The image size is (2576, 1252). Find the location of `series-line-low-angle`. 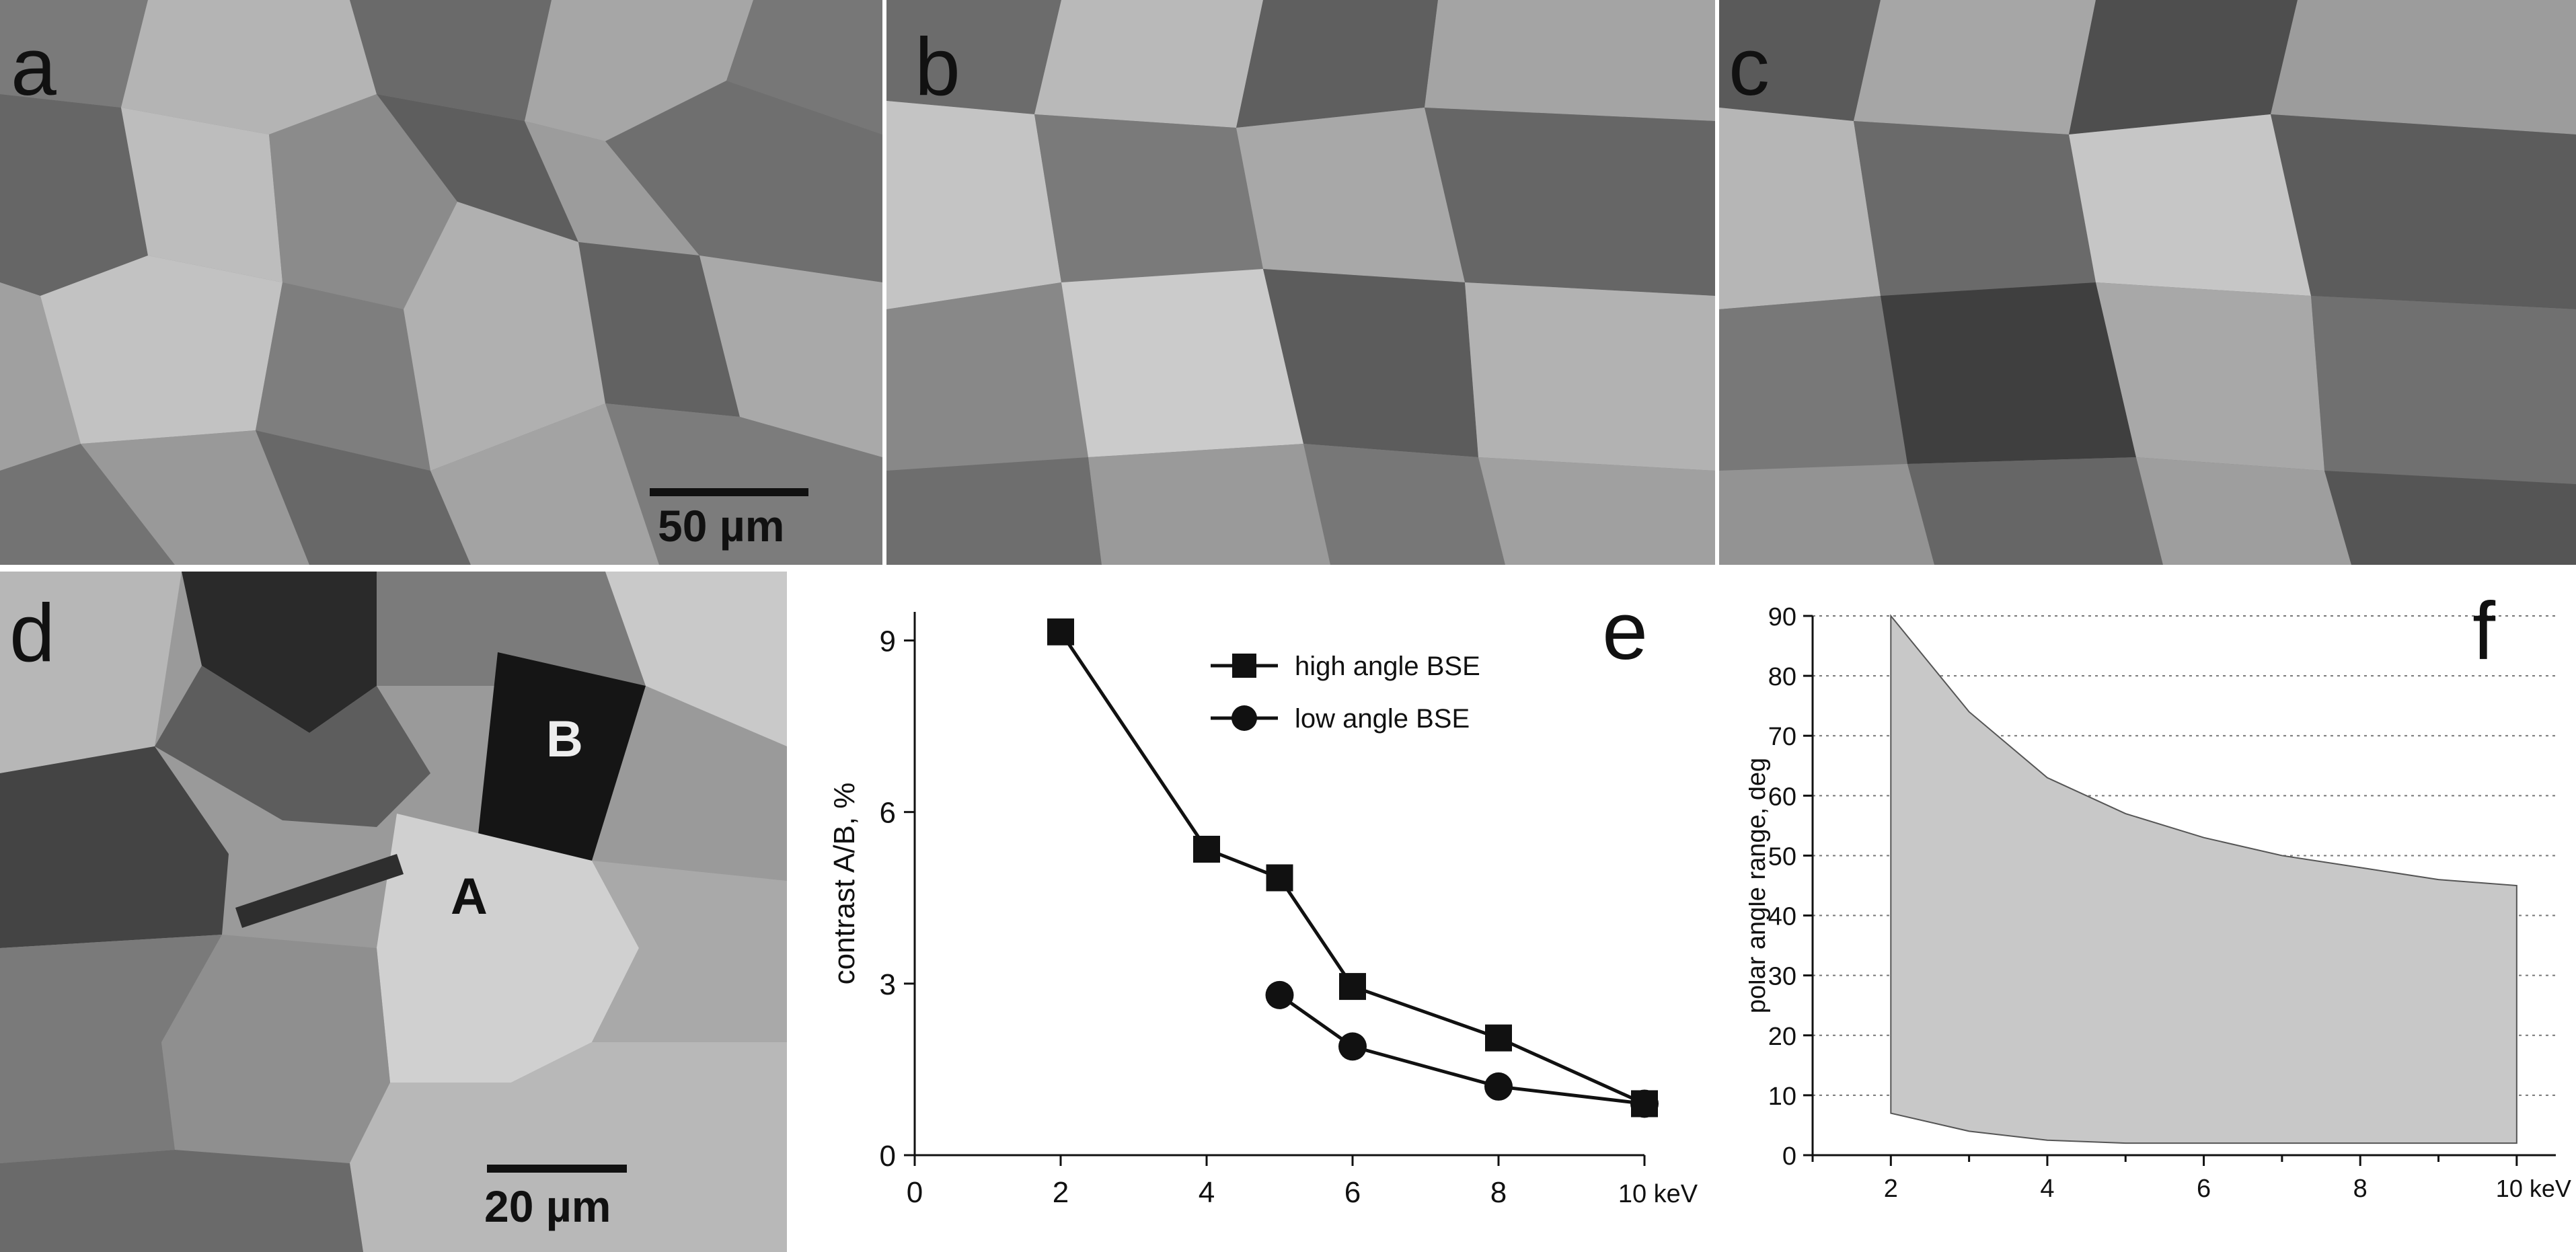

series-line-low-angle is located at coordinates (1462, 1049).